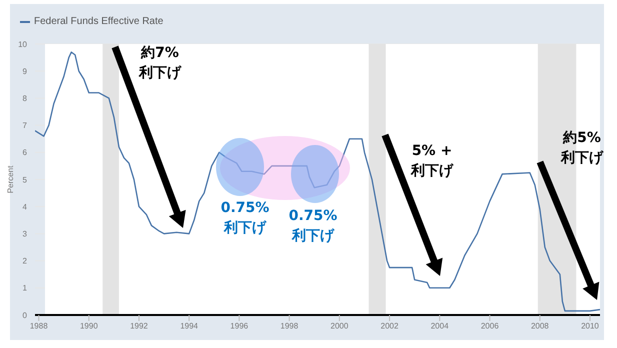 Image resolution: width=617 pixels, height=348 pixels. I want to click on annotation: 約7% 利下げ, so click(160, 63).